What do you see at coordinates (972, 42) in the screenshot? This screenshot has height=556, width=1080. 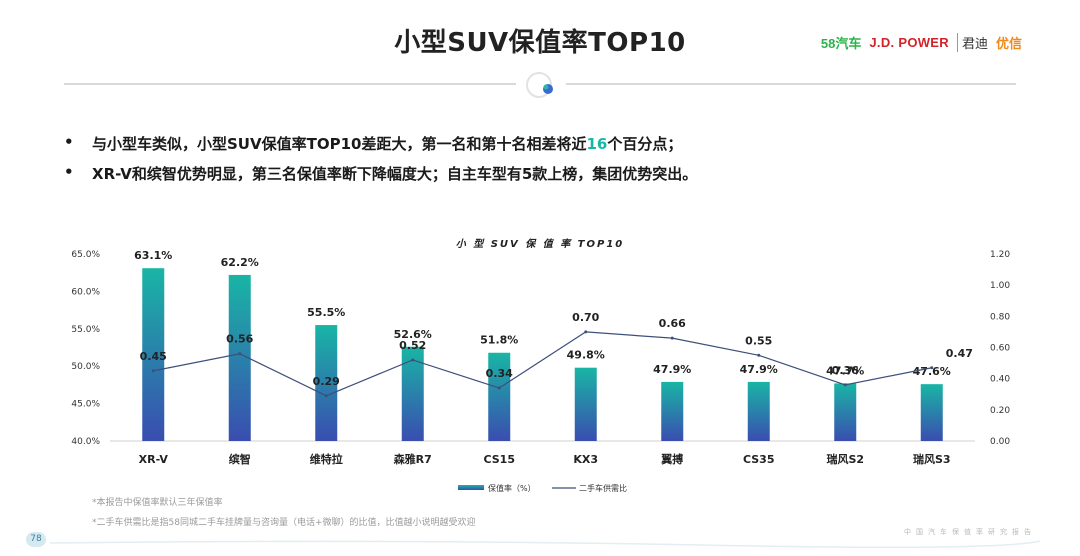 I see `logo-jdpower-cn: 君迪` at bounding box center [972, 42].